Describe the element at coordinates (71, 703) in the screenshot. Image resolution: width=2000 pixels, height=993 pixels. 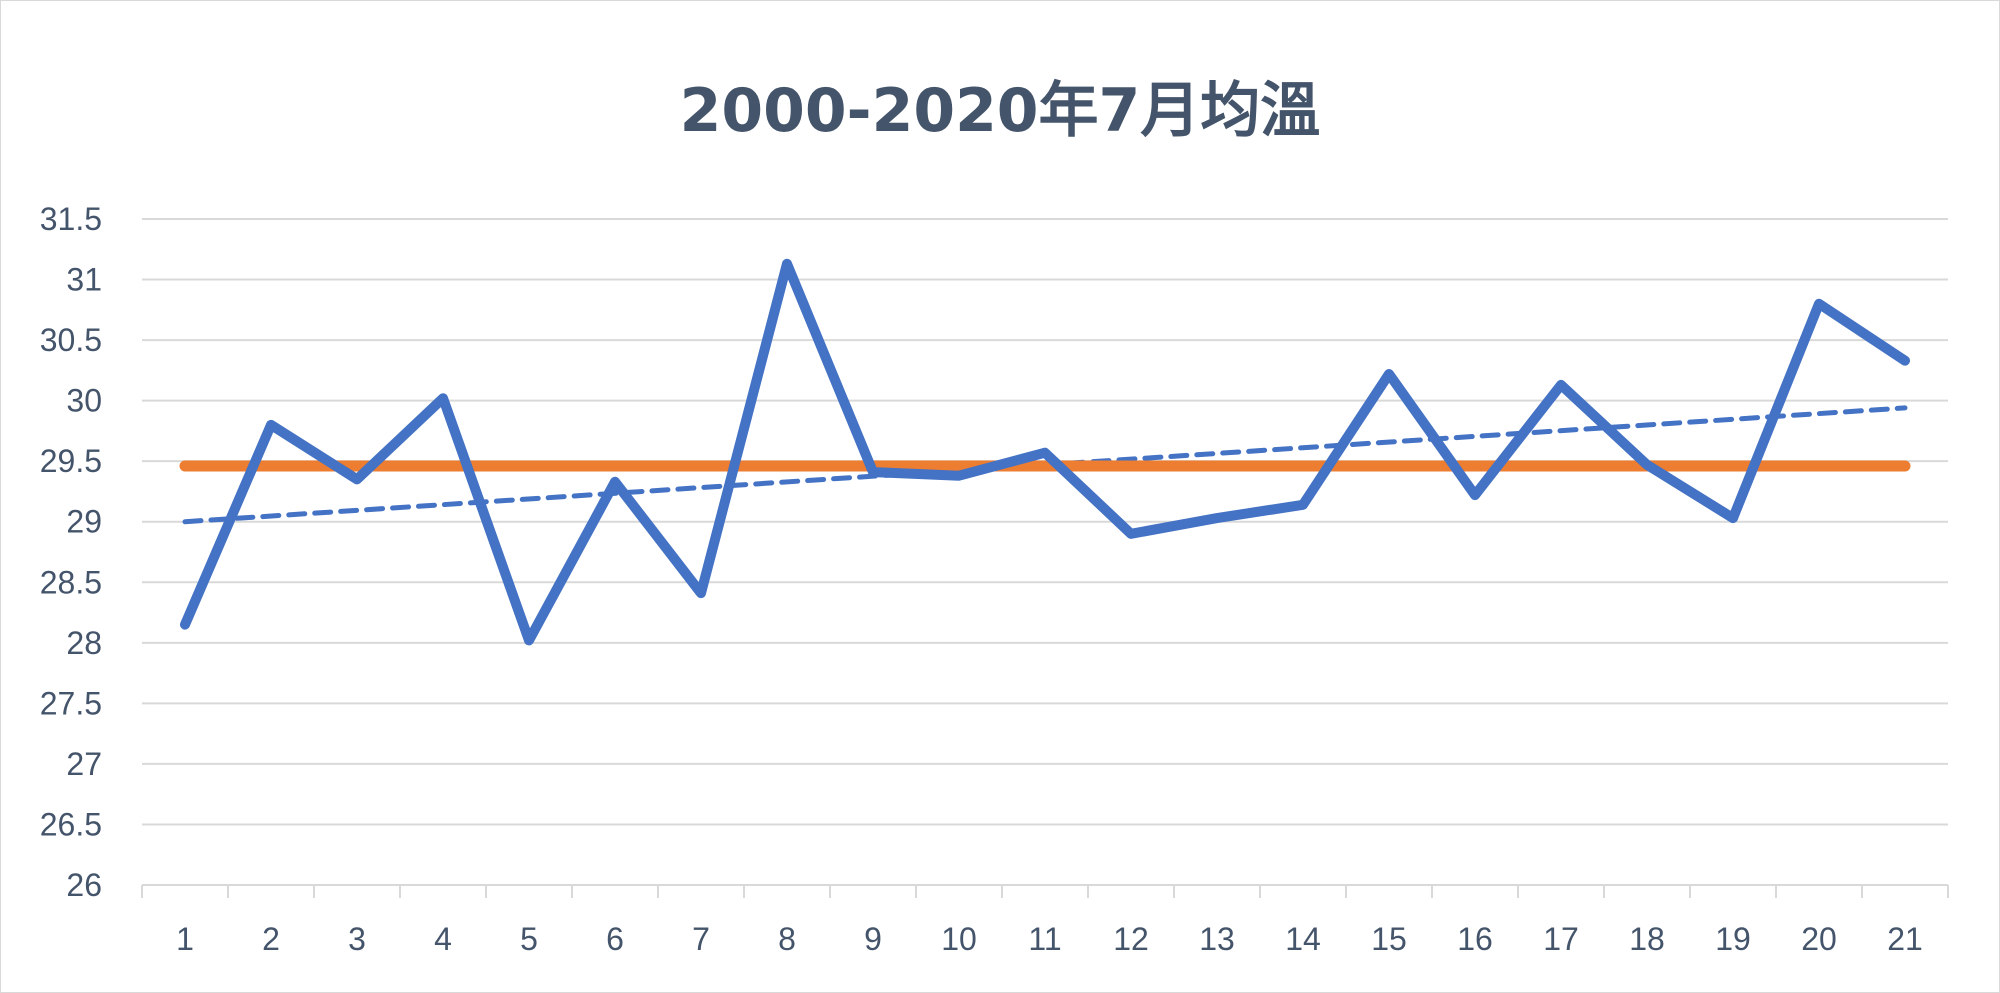
I see `y-tick-label: 27.5` at that location.